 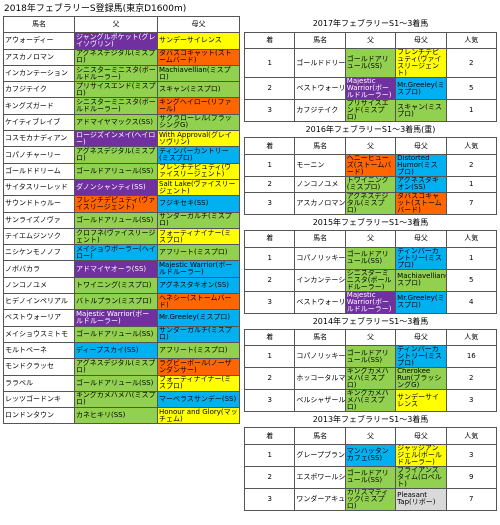 What do you see at coordinates (198, 318) in the screenshot?
I see `dam-sire-cell: Mr.Greeley(ミスプロ)` at bounding box center [198, 318].